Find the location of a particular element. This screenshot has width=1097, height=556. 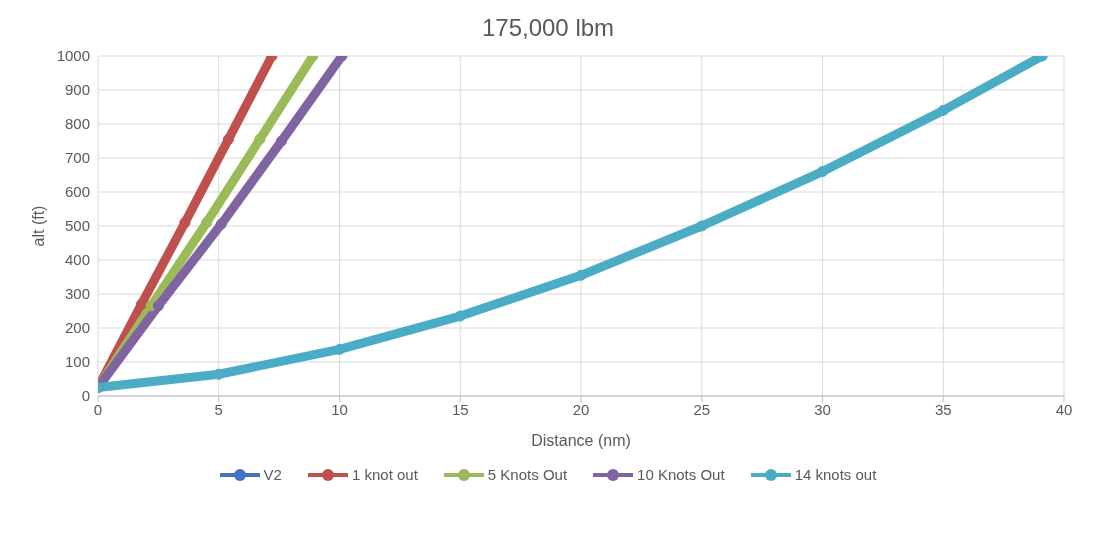

x-tick-label: 5 is located at coordinates (218, 409).